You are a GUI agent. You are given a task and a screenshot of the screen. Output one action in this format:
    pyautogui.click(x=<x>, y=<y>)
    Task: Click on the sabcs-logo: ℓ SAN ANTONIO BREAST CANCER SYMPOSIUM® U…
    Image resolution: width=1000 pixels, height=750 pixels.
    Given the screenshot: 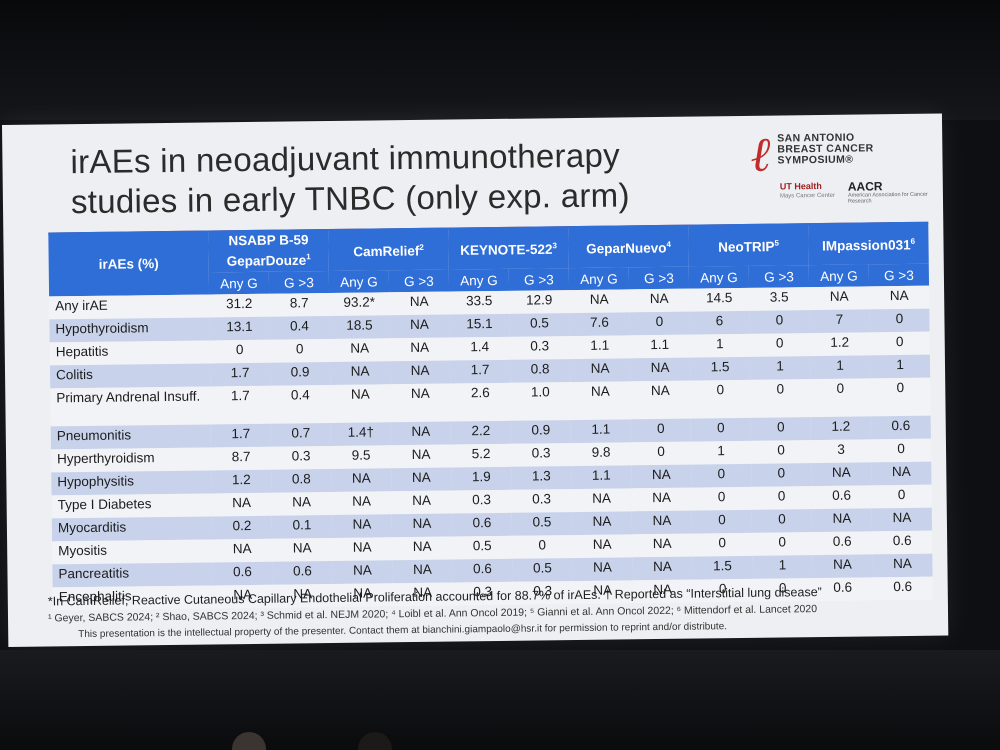 What is the action you would take?
    pyautogui.click(x=842, y=172)
    